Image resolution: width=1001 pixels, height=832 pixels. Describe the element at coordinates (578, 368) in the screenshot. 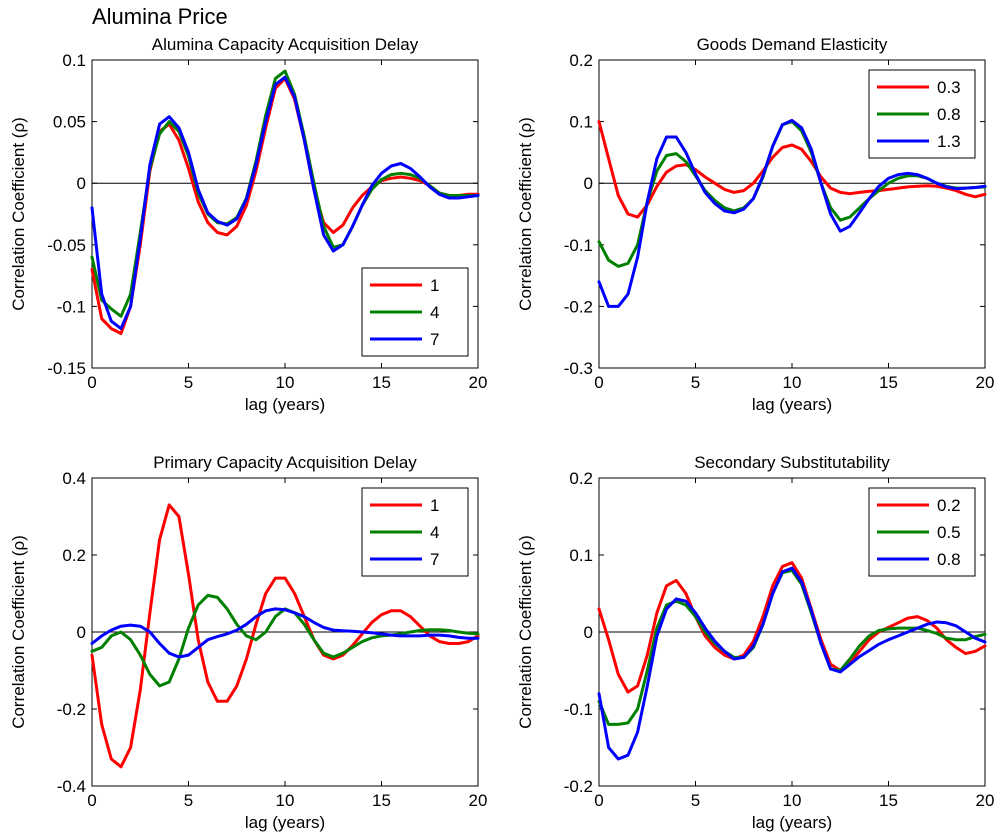

I see `y-tick-label: -0.3` at that location.